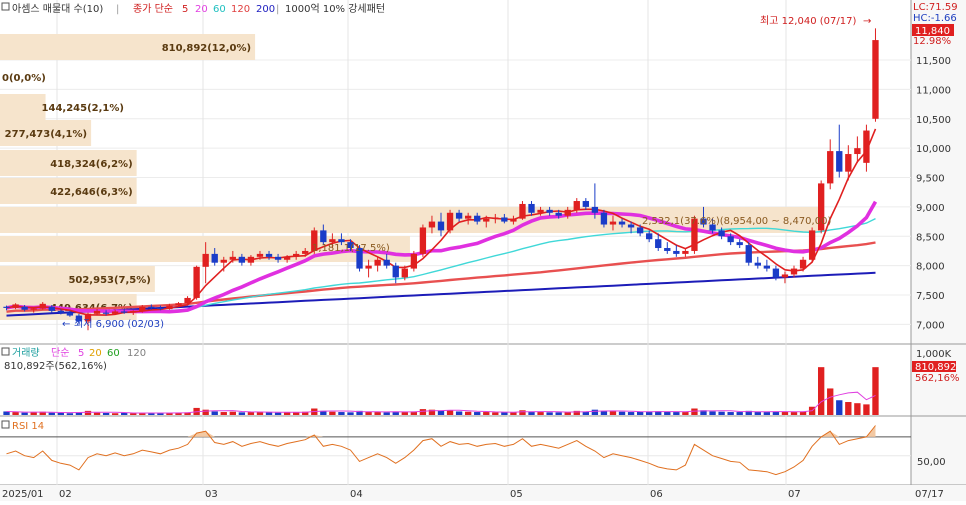 This screenshot has width=966, height=505. Describe the element at coordinates (867, 21) in the screenshot. I see `high-arrow: →` at that location.